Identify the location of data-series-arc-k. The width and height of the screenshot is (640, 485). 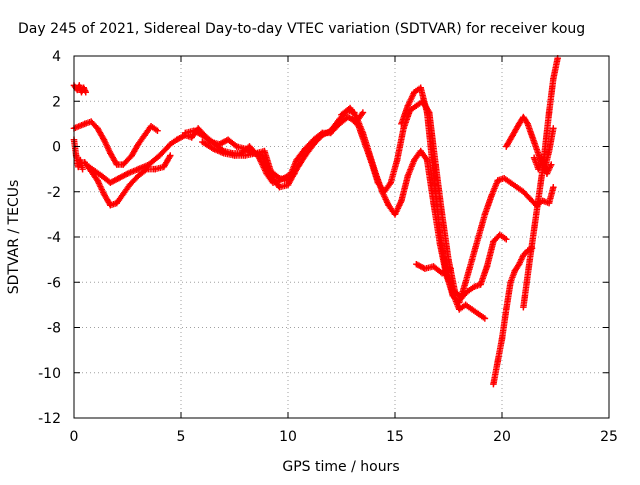
(477, 195).